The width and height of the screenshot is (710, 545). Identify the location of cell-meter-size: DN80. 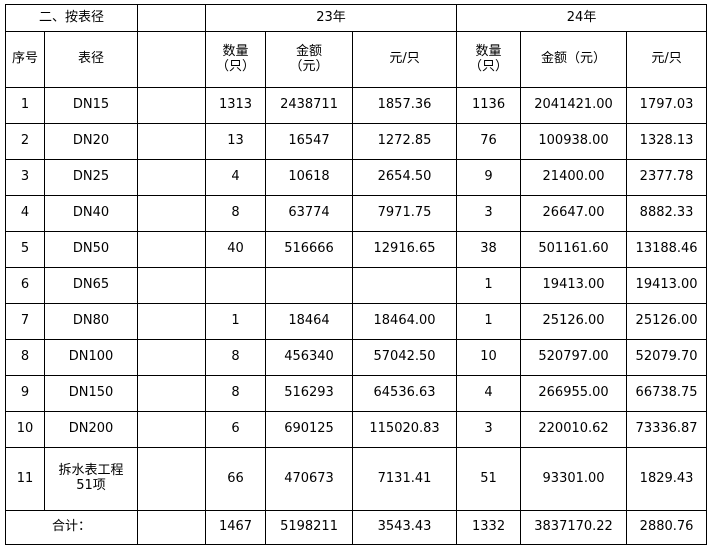
(91, 321).